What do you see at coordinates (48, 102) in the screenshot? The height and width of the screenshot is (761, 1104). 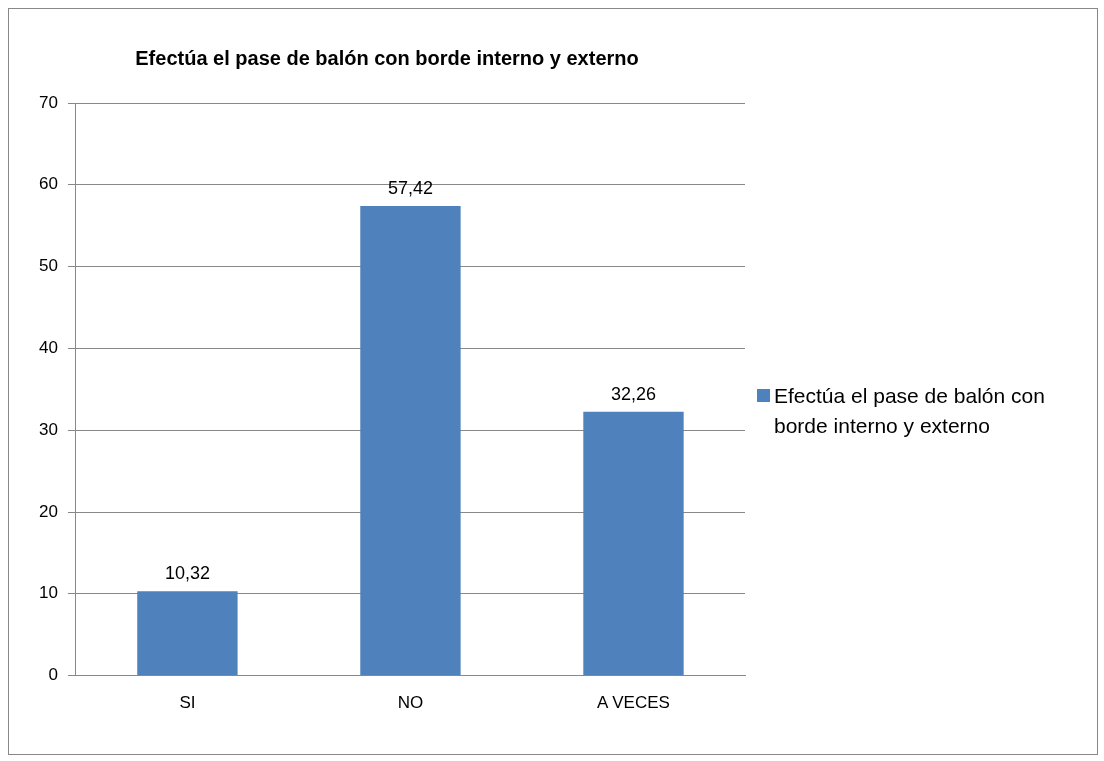 I see `y-tick-label: 70` at bounding box center [48, 102].